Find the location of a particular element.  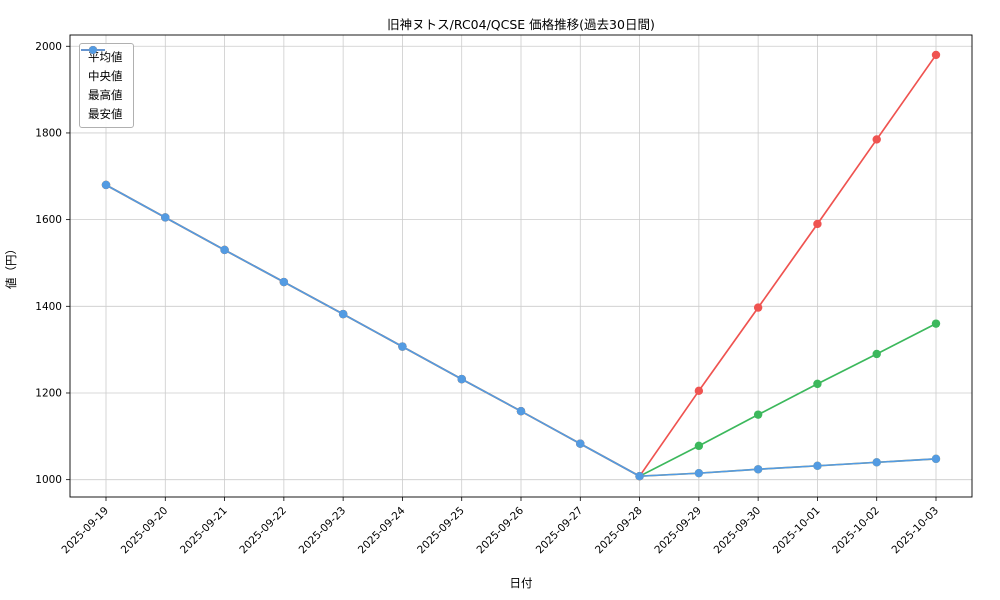

y-tick-label: 1400 is located at coordinates (48, 307).